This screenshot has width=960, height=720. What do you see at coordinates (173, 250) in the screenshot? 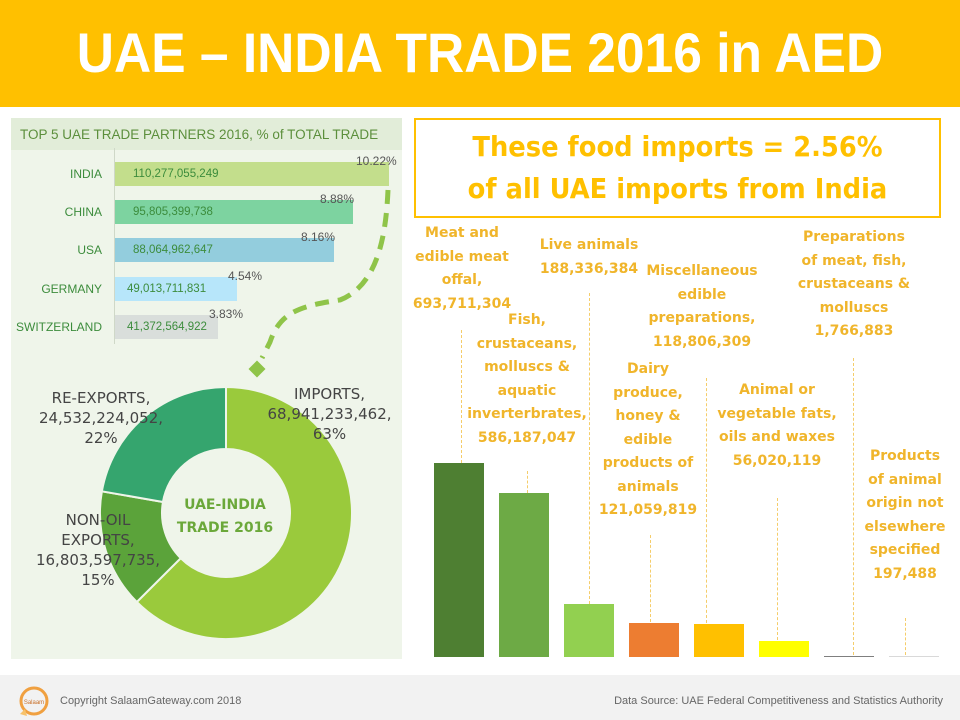
I see `bar-value: 88,064,962,647` at bounding box center [173, 250].